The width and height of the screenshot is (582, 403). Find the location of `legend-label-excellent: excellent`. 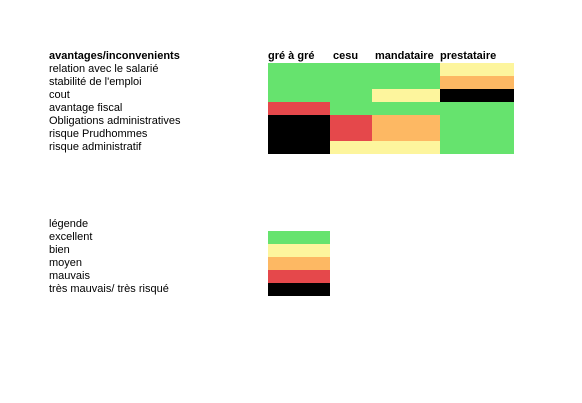

legend-label-excellent: excellent is located at coordinates (71, 237).